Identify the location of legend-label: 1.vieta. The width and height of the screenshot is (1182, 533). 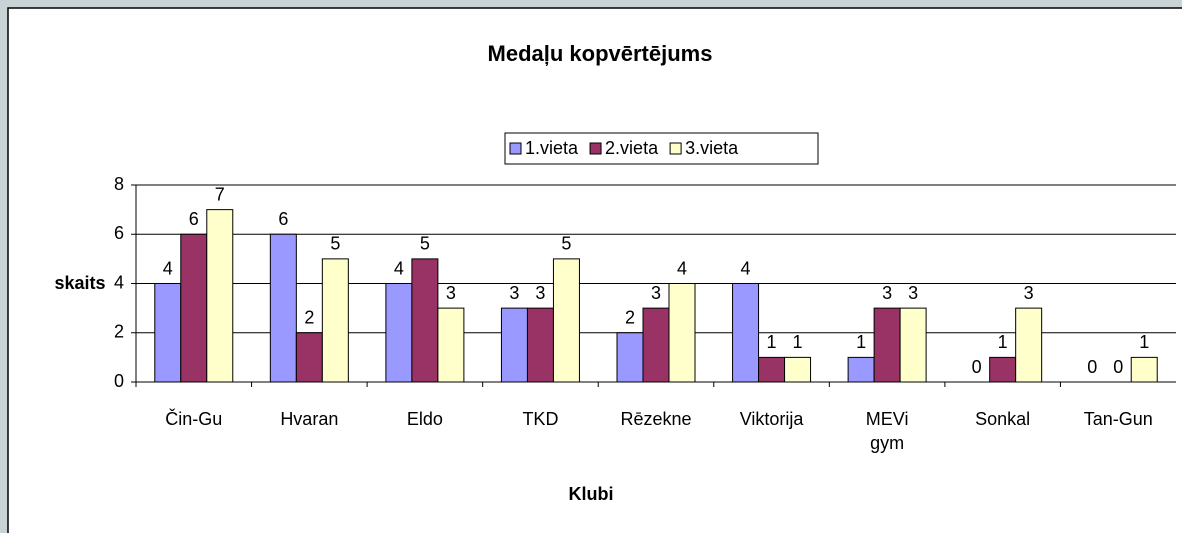
(552, 148).